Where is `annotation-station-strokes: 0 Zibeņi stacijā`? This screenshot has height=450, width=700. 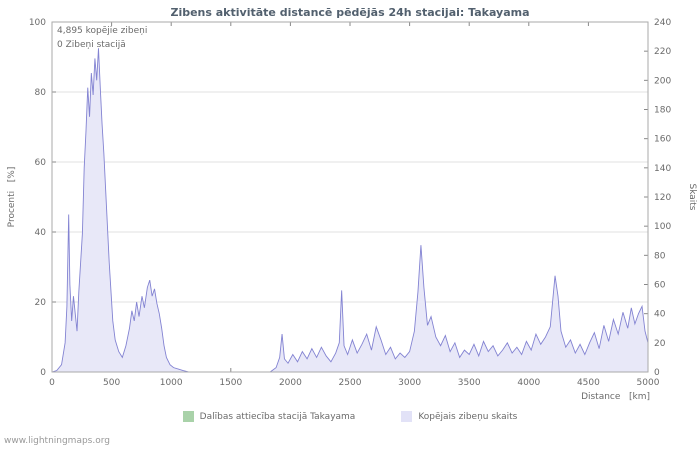 annotation-station-strokes: 0 Zibeņi stacijā is located at coordinates (91, 45).